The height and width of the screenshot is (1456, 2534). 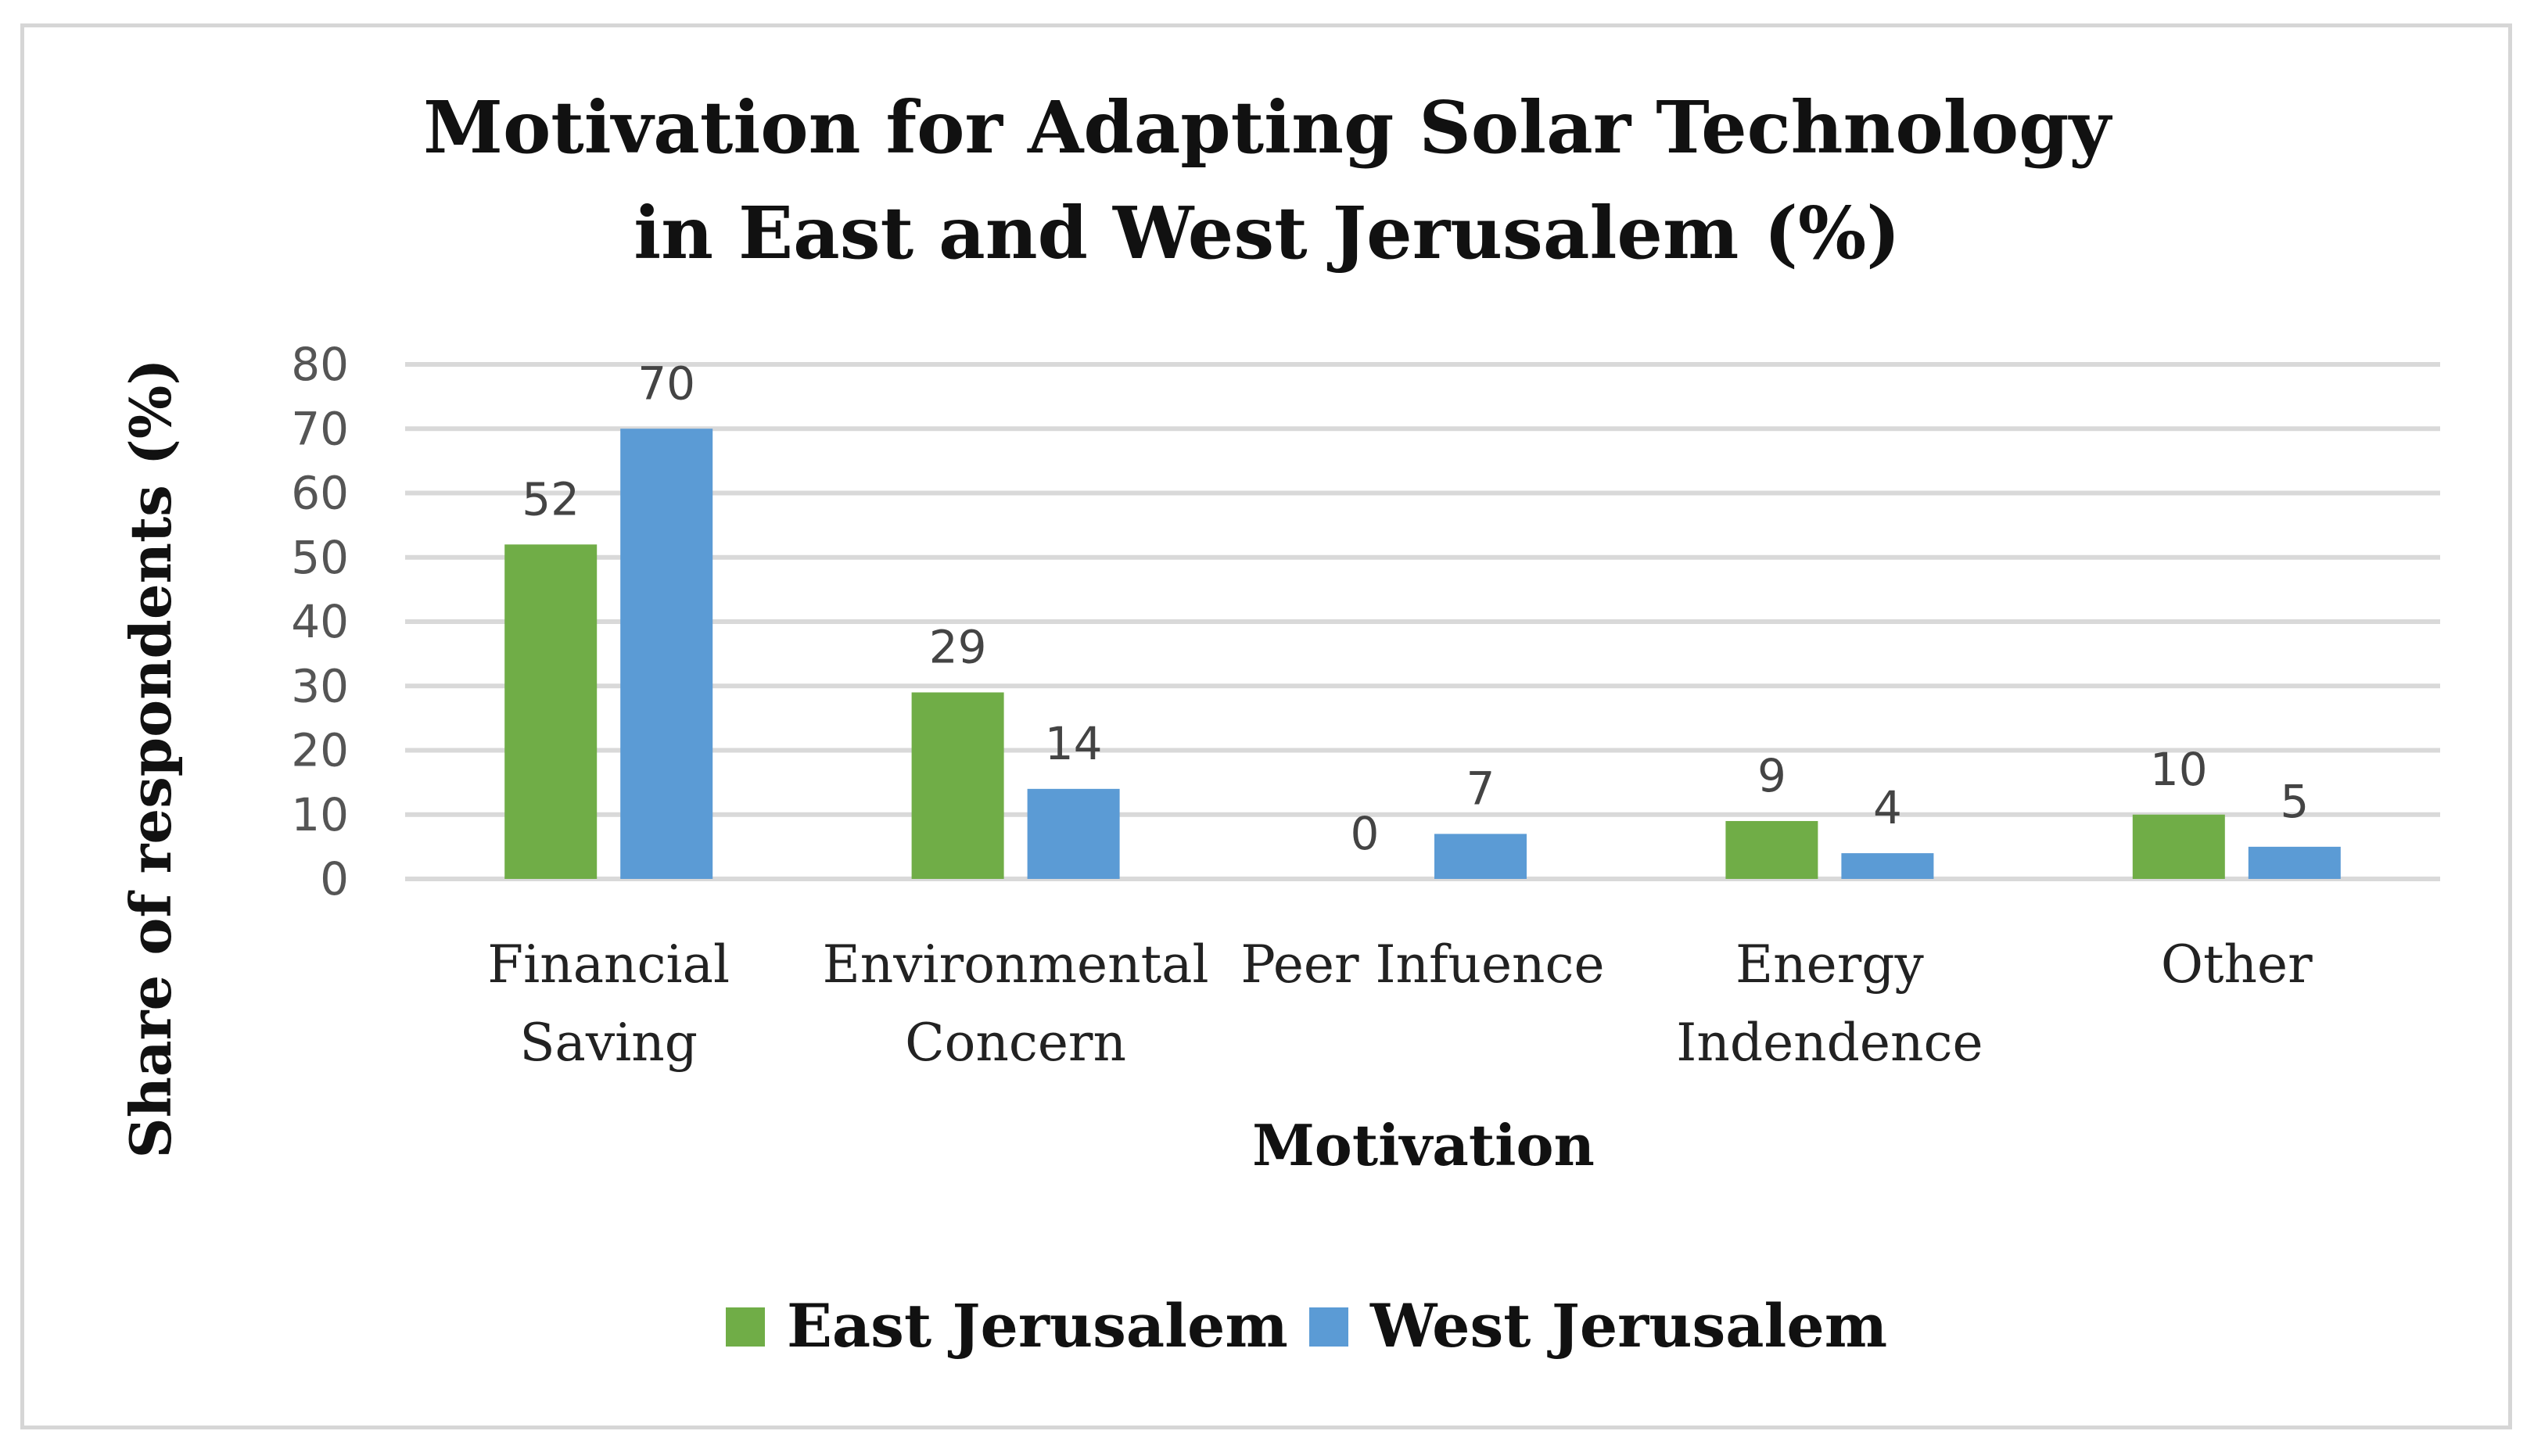 I want to click on category-label: Other, so click(x=2237, y=964).